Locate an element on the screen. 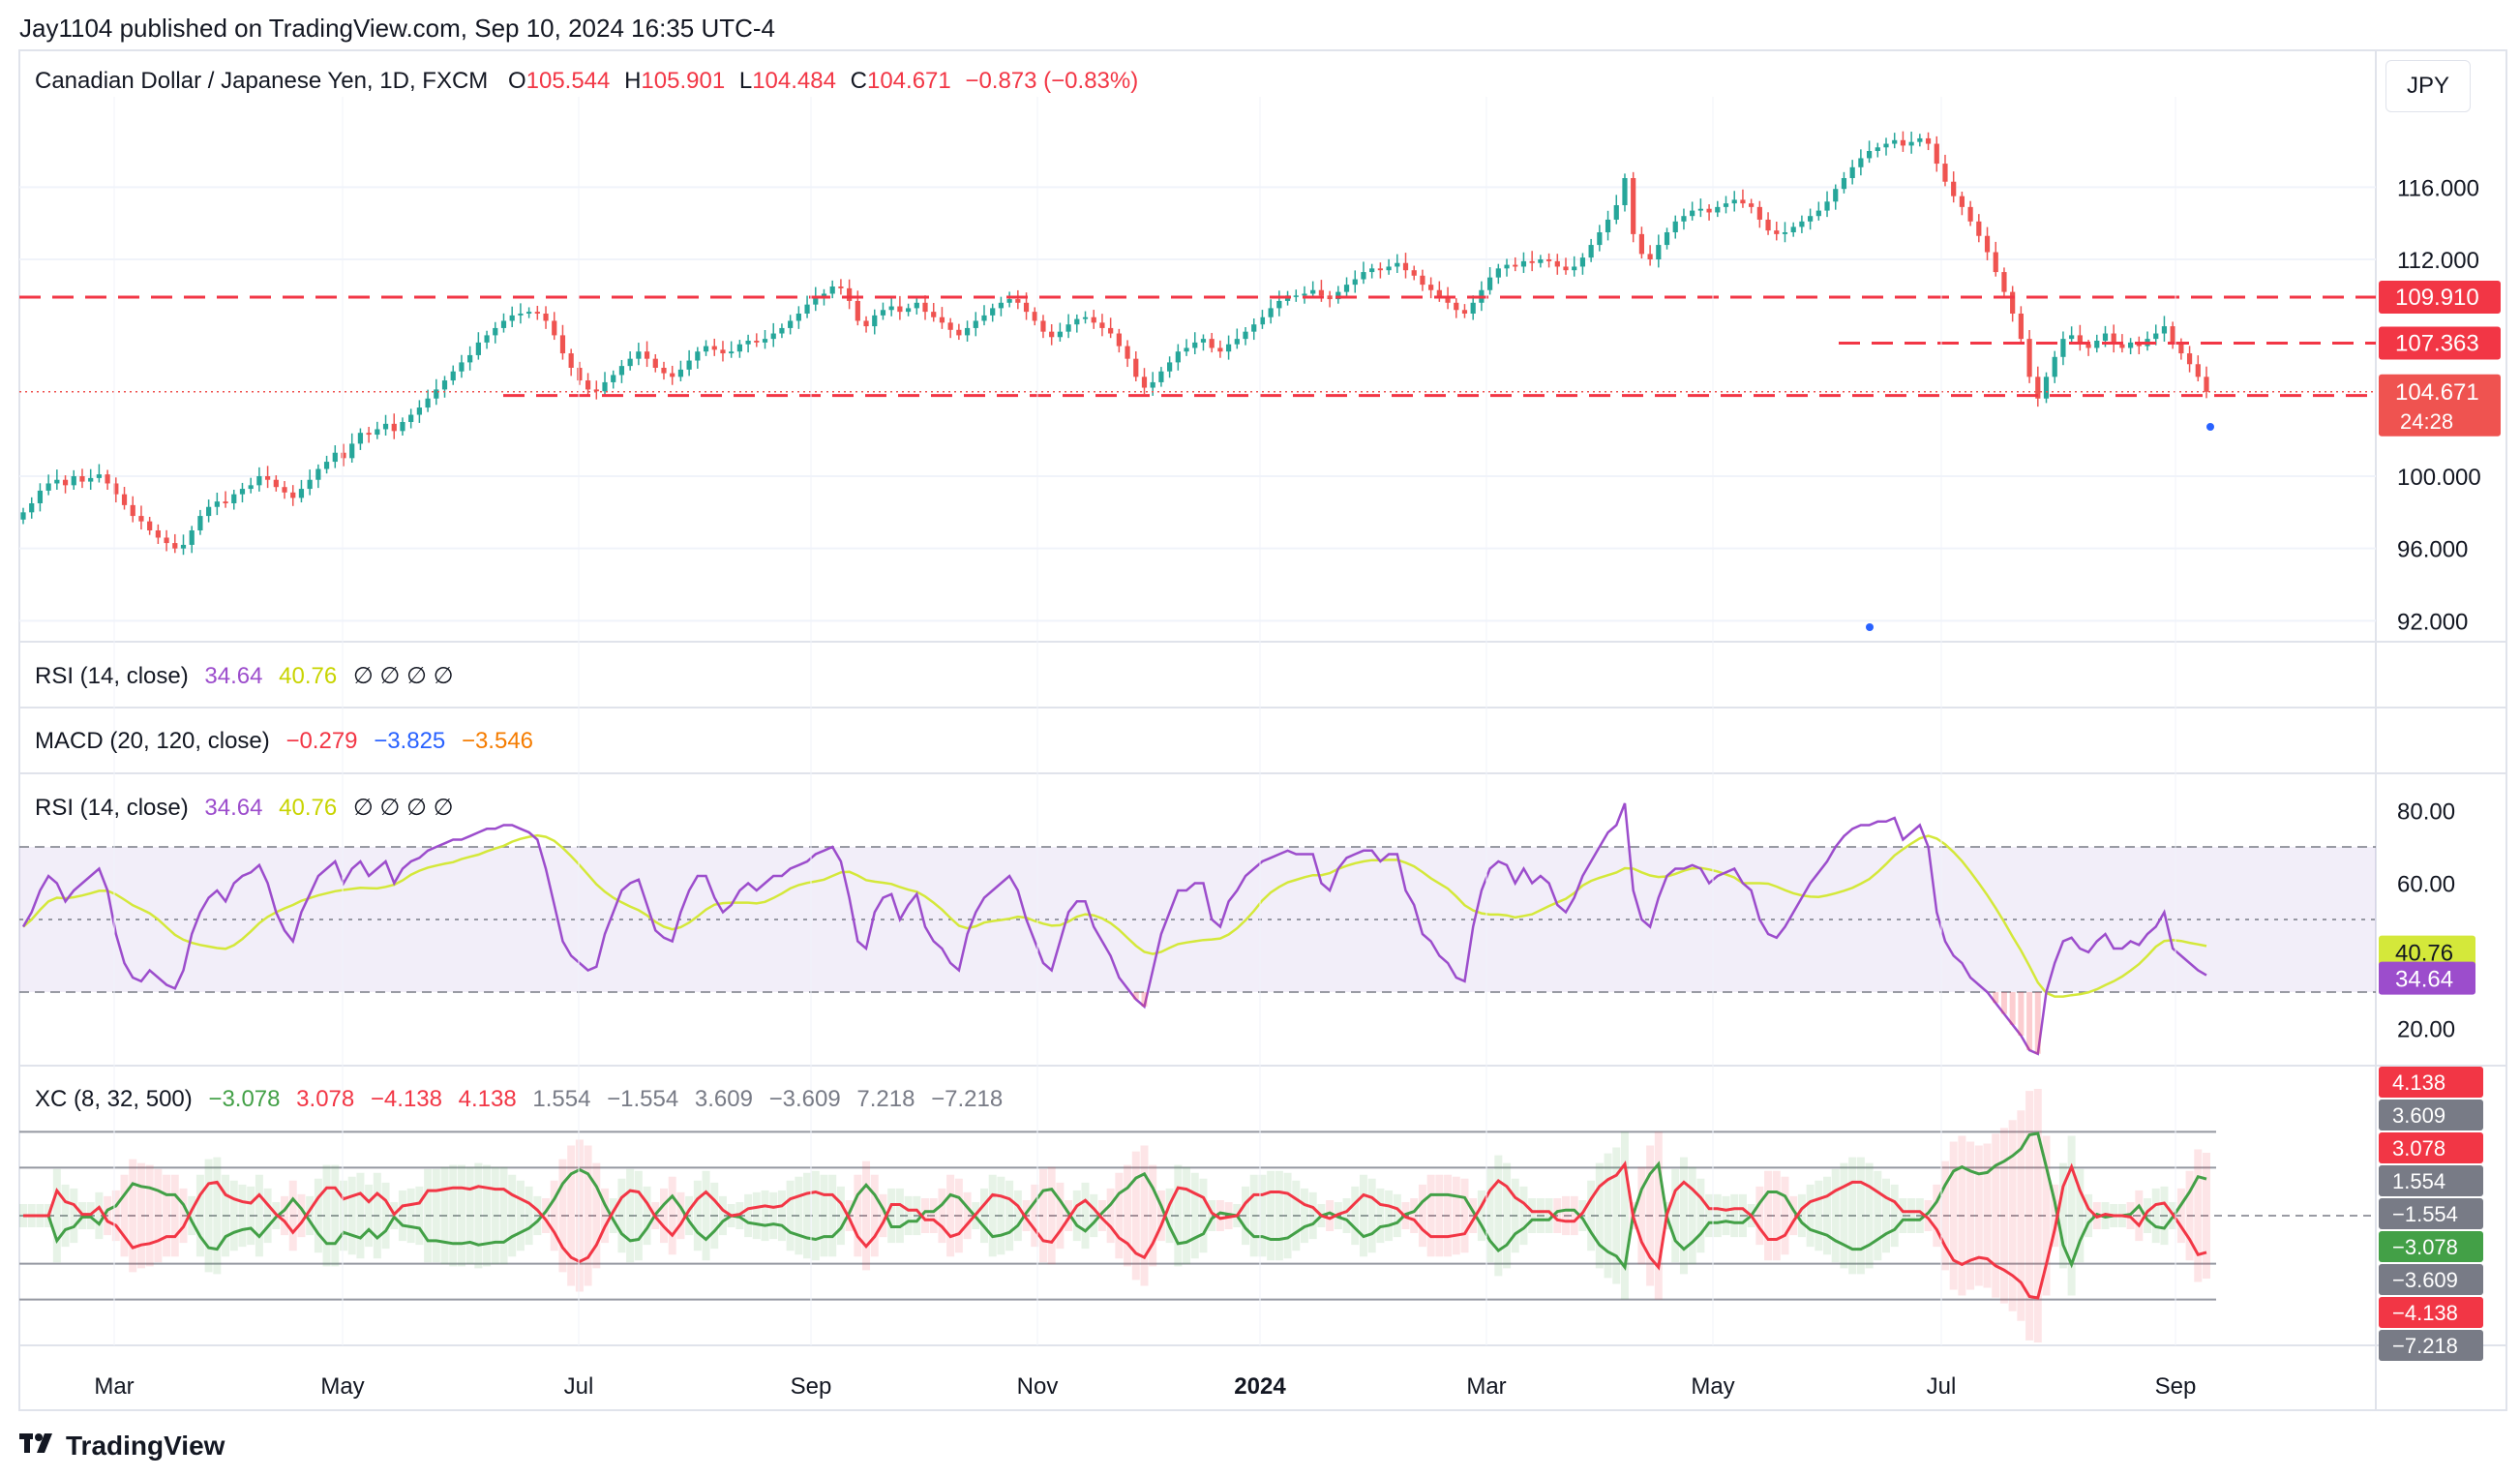 The width and height of the screenshot is (2520, 1477). rsi-empty-values: ∅ ∅ ∅ ∅ is located at coordinates (403, 676).